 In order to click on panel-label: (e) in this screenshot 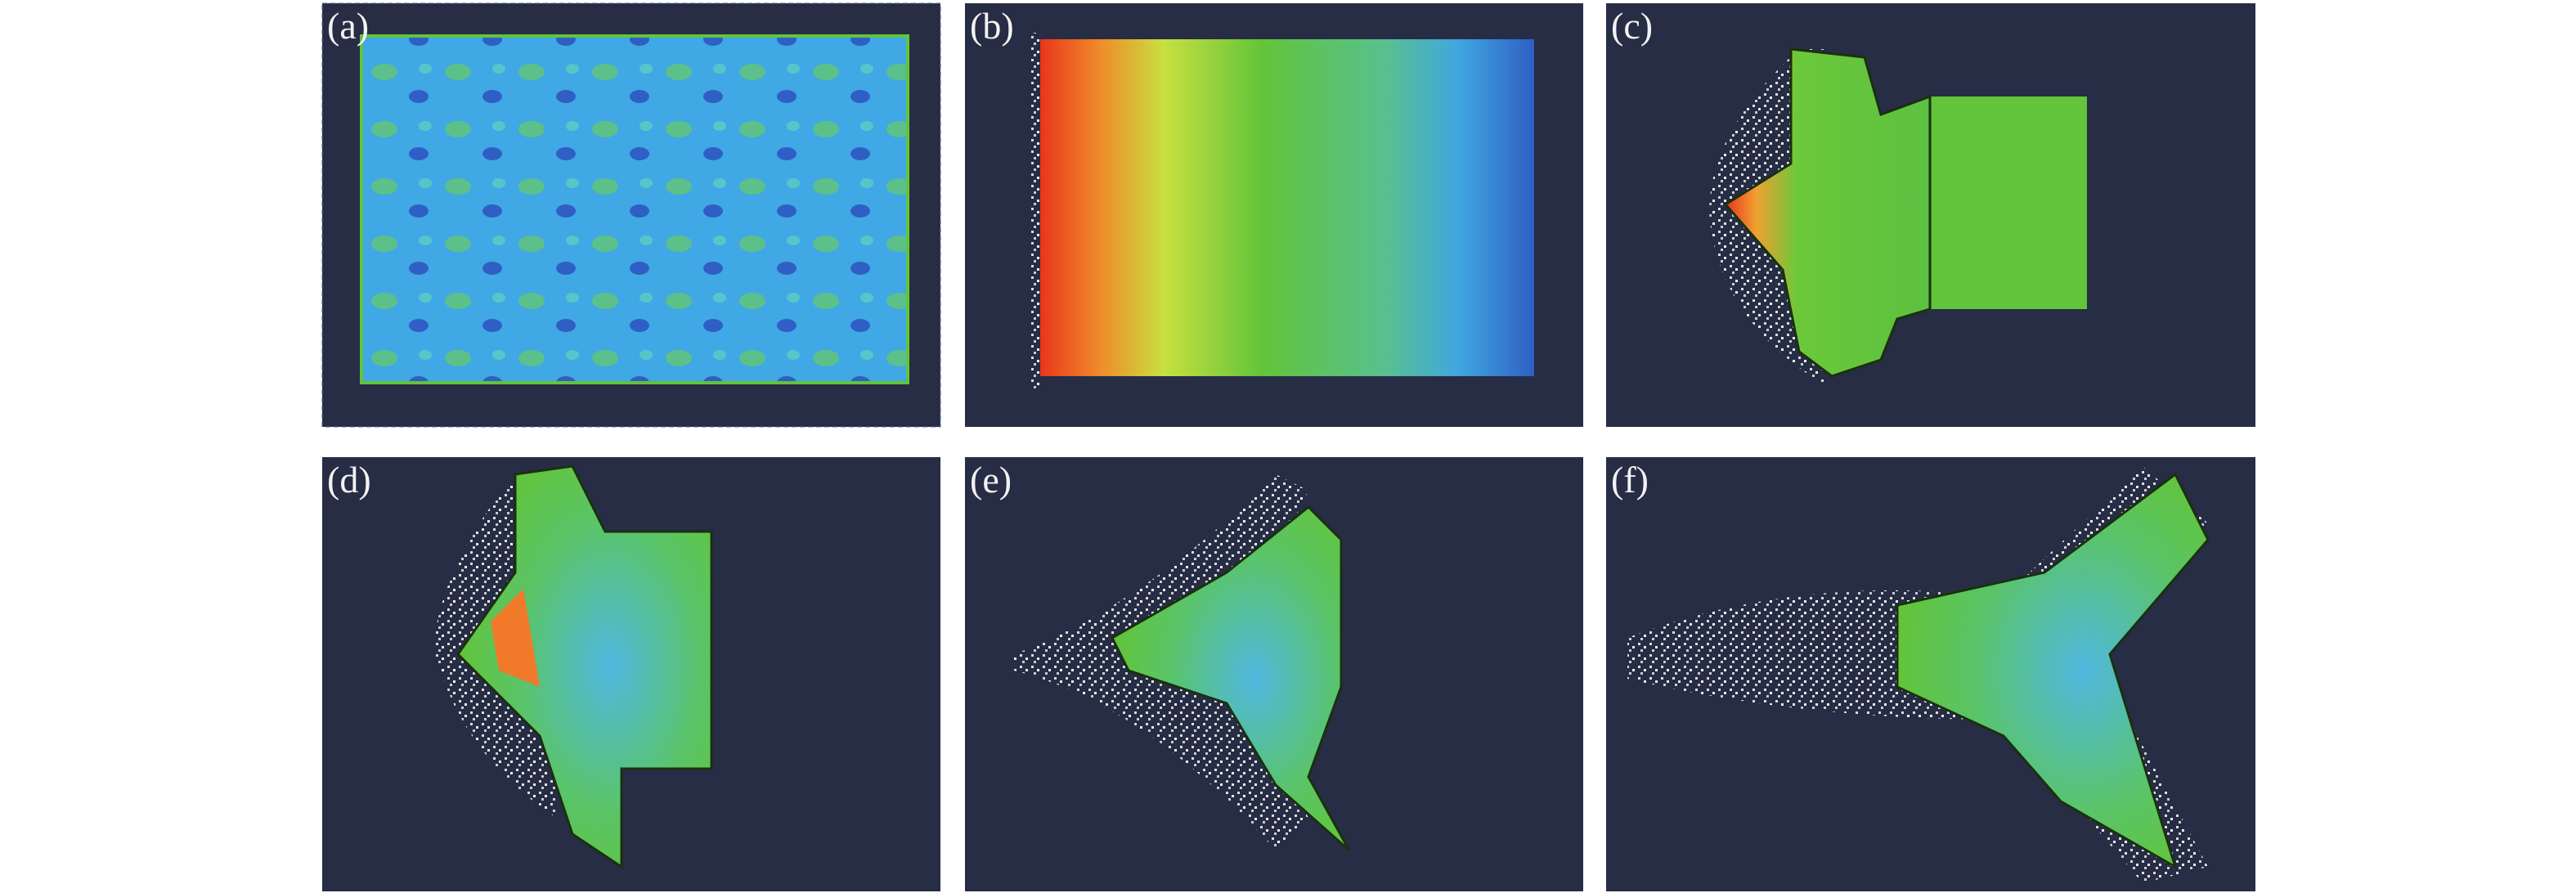, I will do `click(991, 479)`.